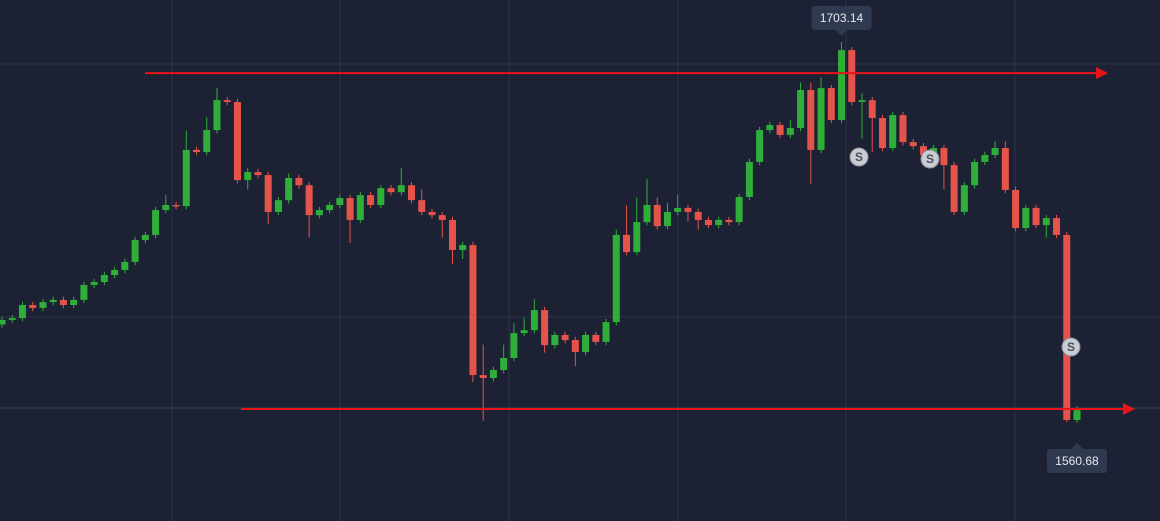  I want to click on level-arrow, so click(1102, 73).